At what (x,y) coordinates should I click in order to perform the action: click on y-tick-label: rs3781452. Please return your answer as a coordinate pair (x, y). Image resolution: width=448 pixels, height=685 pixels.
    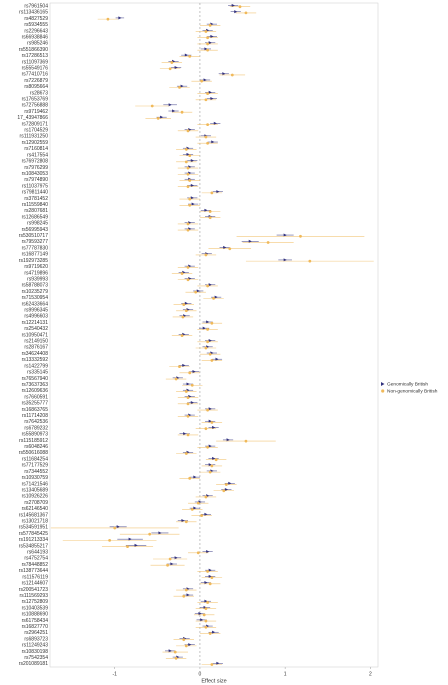
    Looking at the image, I should click on (36, 199).